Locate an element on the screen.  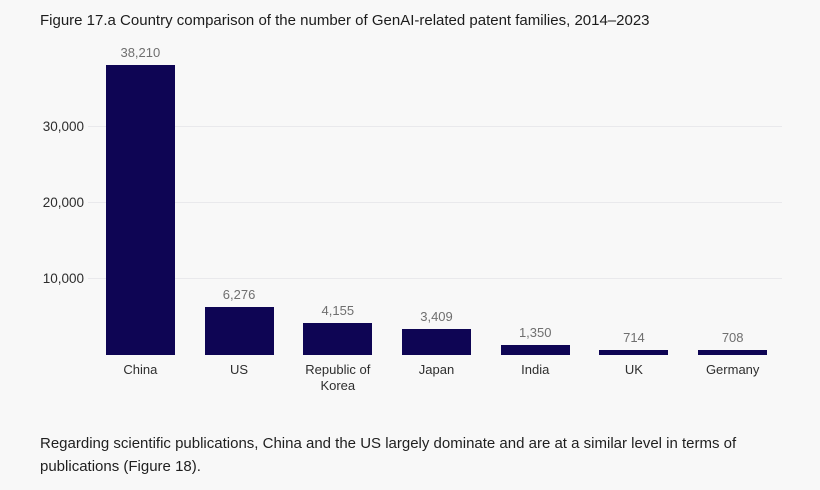
bar-value-label: 714 is located at coordinates (634, 337).